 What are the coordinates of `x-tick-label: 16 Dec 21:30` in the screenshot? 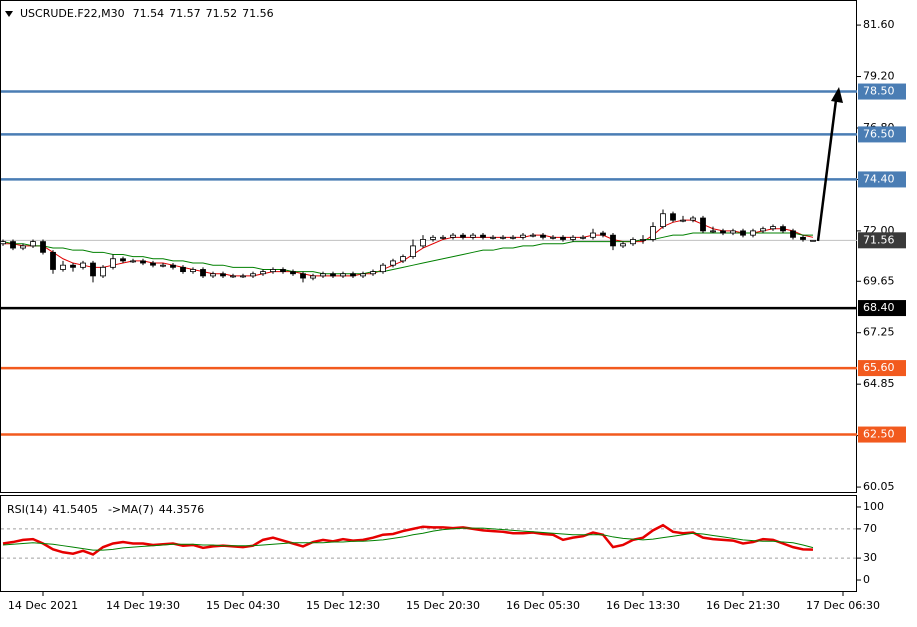 It's located at (743, 605).